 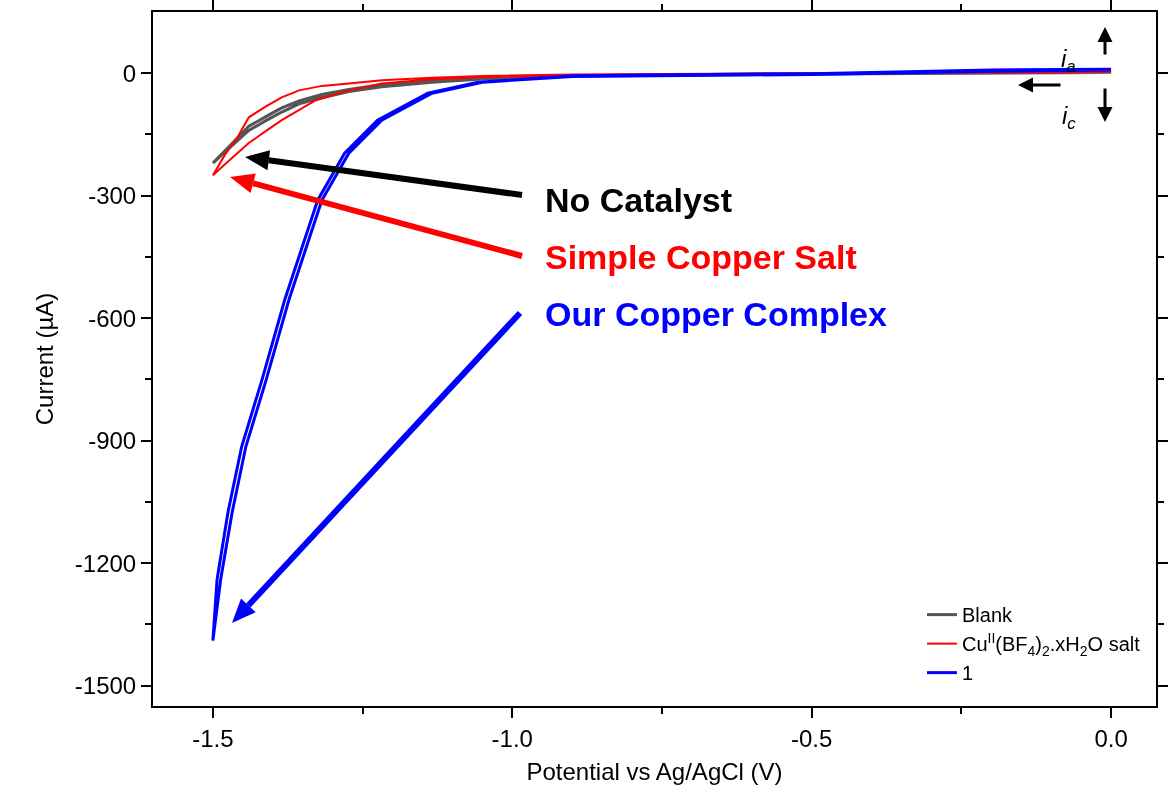 I want to click on y-tick-label: -1200, so click(x=105, y=563).